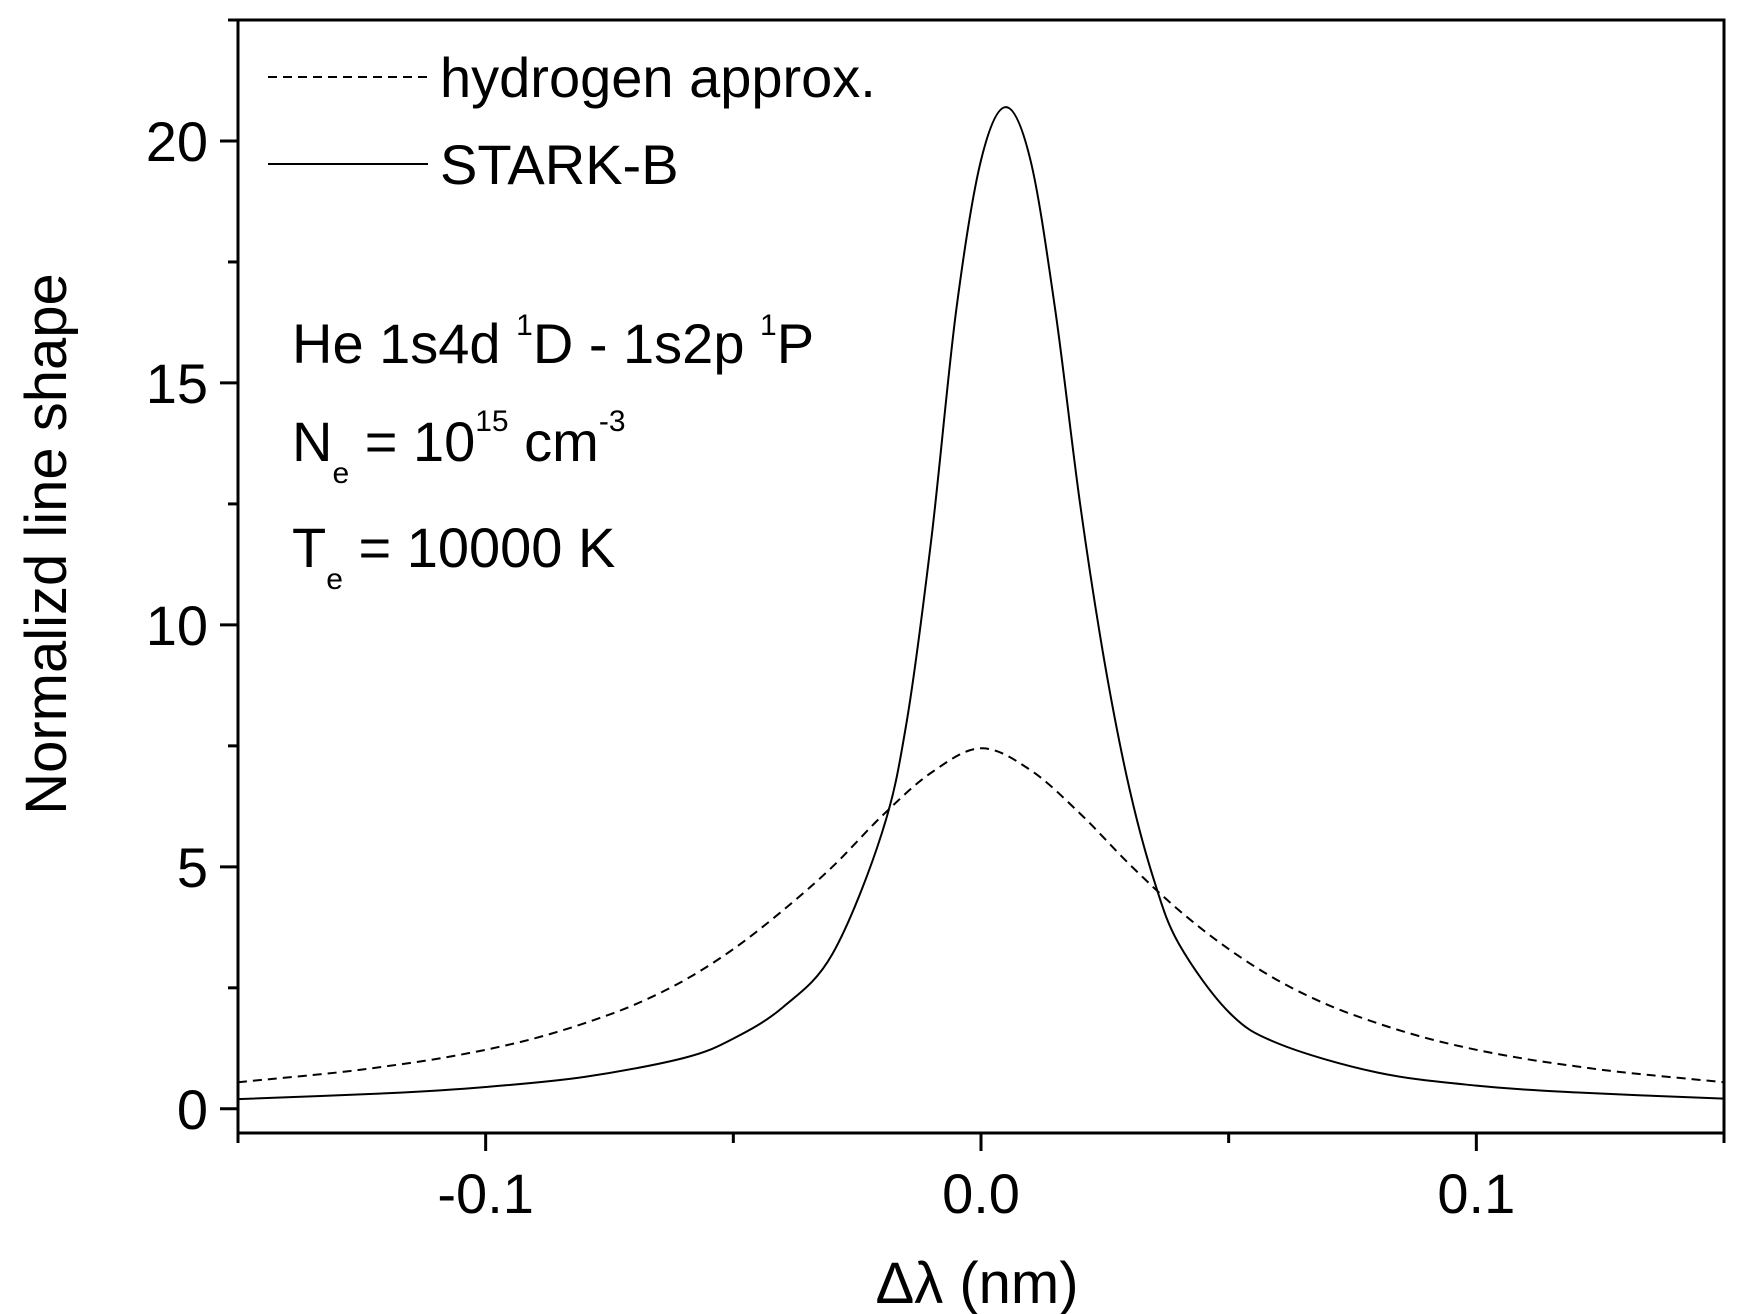 The height and width of the screenshot is (1314, 1753). Describe the element at coordinates (479, 547) in the screenshot. I see `anno3-end: = 10000 K` at that location.